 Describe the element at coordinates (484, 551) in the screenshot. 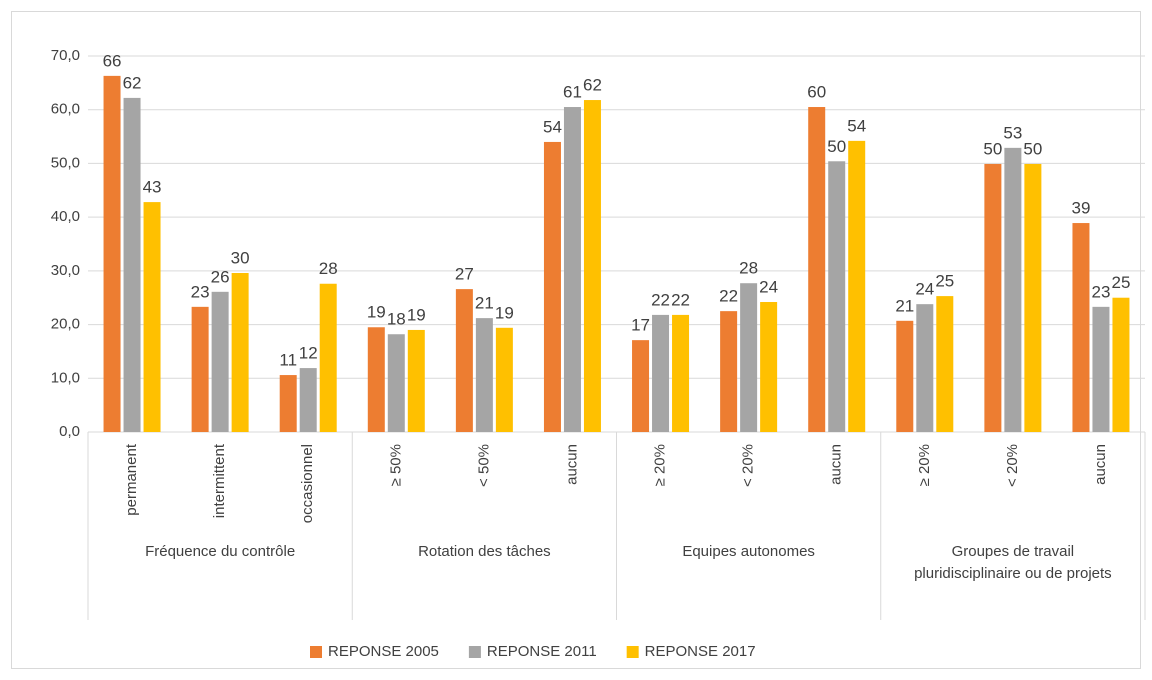

I see `group-label: Rotation des tâches` at that location.